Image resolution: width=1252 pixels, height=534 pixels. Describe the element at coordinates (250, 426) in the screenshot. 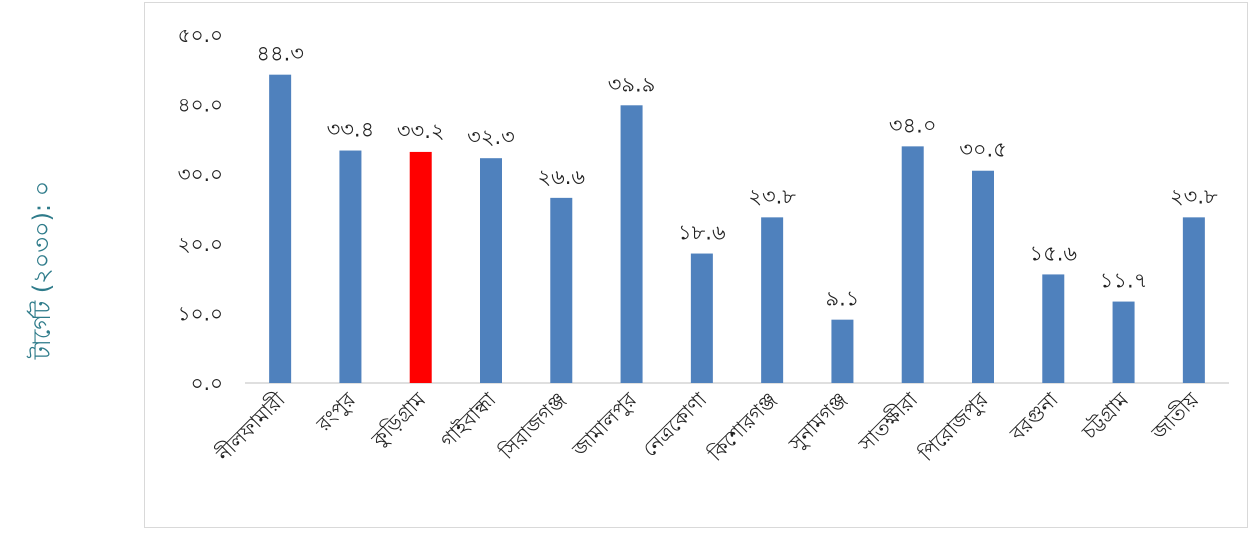

I see `category-label: নীলফামারী` at that location.